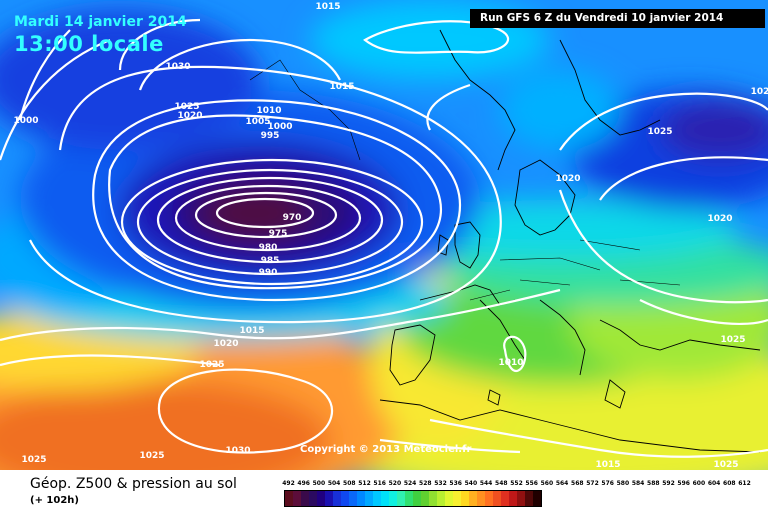  Describe the element at coordinates (668, 483) in the screenshot. I see `scale-label: 592` at that location.